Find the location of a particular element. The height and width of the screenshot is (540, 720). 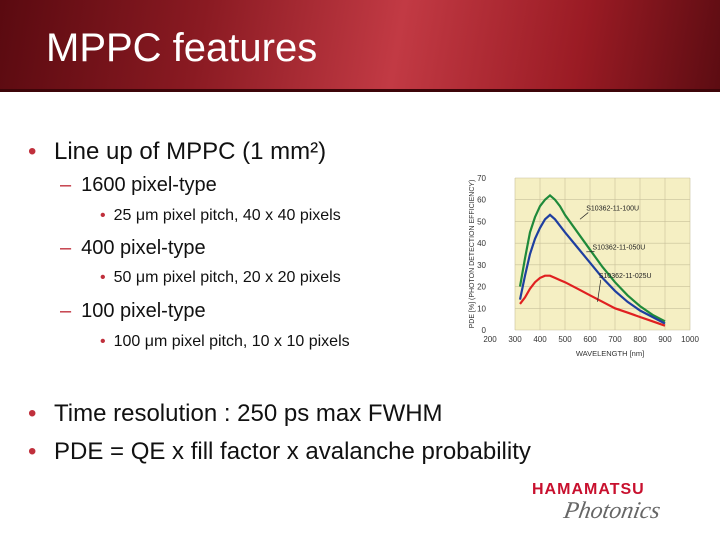

sub-bullet-1600: –1600 pixel-type is located at coordinates (138, 185).